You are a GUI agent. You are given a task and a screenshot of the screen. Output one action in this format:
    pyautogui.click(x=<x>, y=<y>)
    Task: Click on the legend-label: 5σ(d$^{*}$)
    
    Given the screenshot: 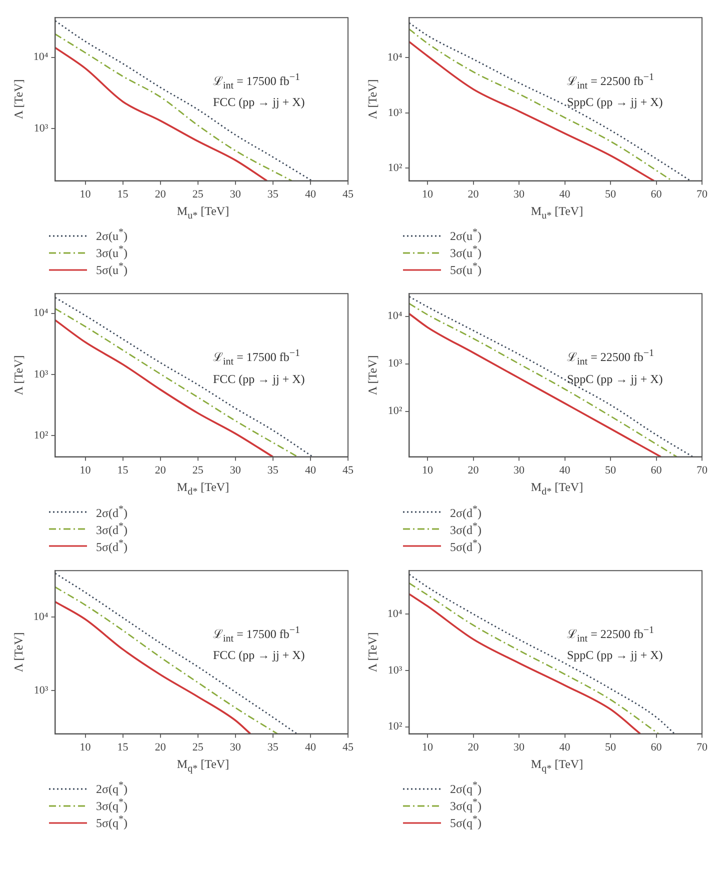 What is the action you would take?
    pyautogui.click(x=112, y=546)
    